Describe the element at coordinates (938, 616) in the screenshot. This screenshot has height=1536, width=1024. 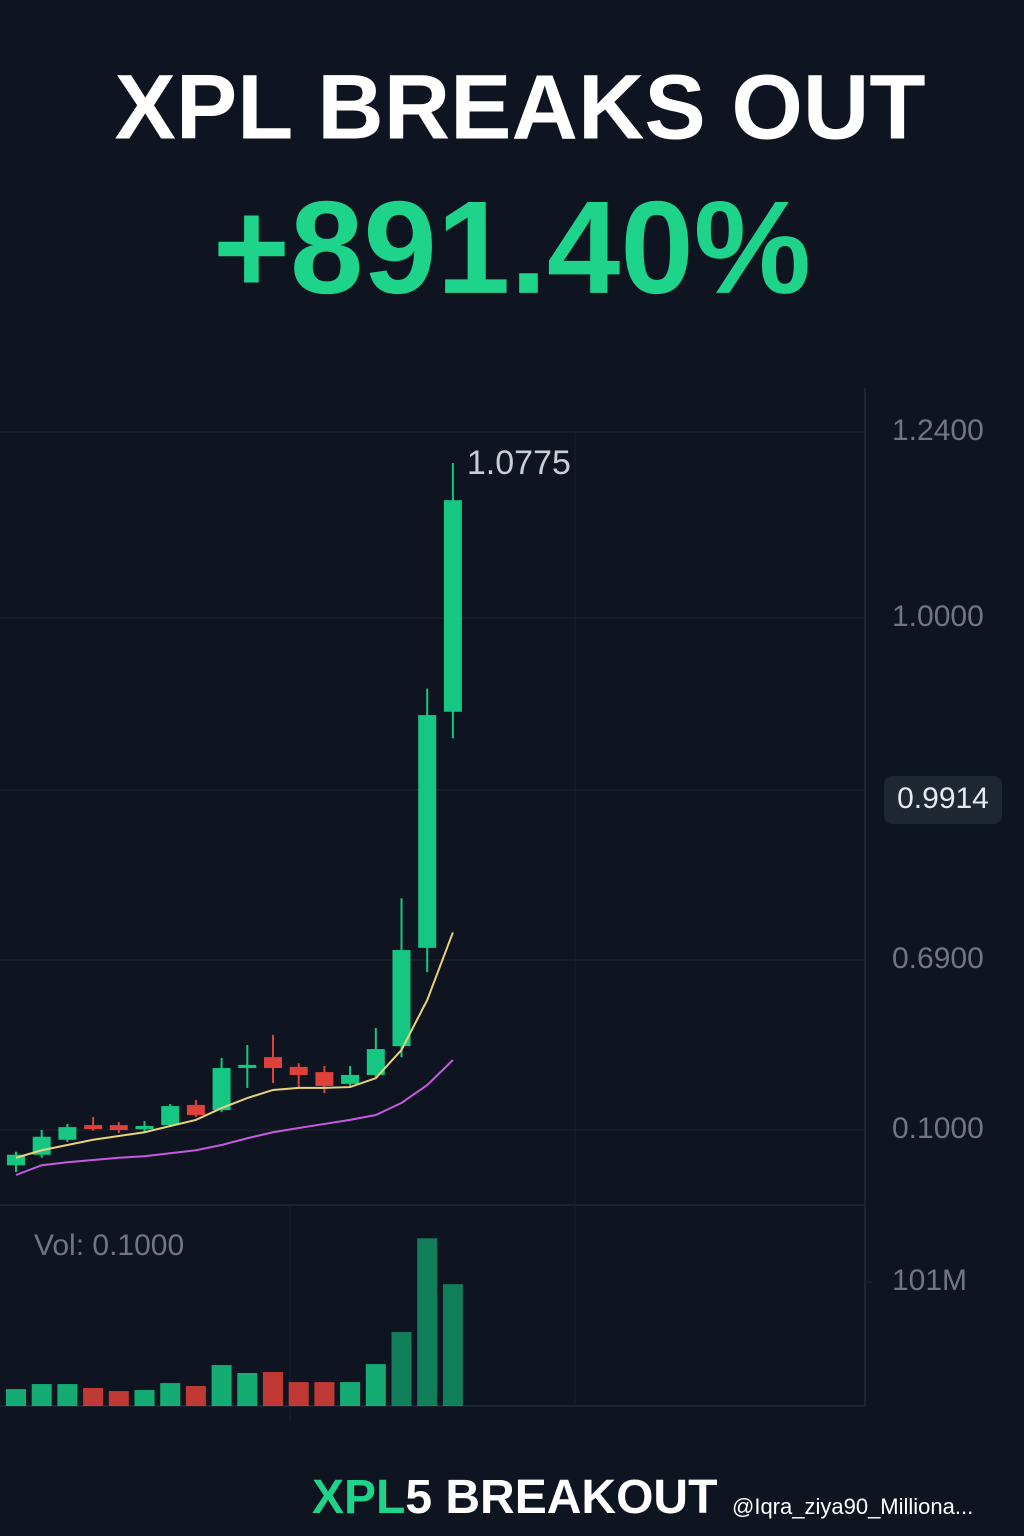
I see `y-tick-label: 1.0000` at that location.